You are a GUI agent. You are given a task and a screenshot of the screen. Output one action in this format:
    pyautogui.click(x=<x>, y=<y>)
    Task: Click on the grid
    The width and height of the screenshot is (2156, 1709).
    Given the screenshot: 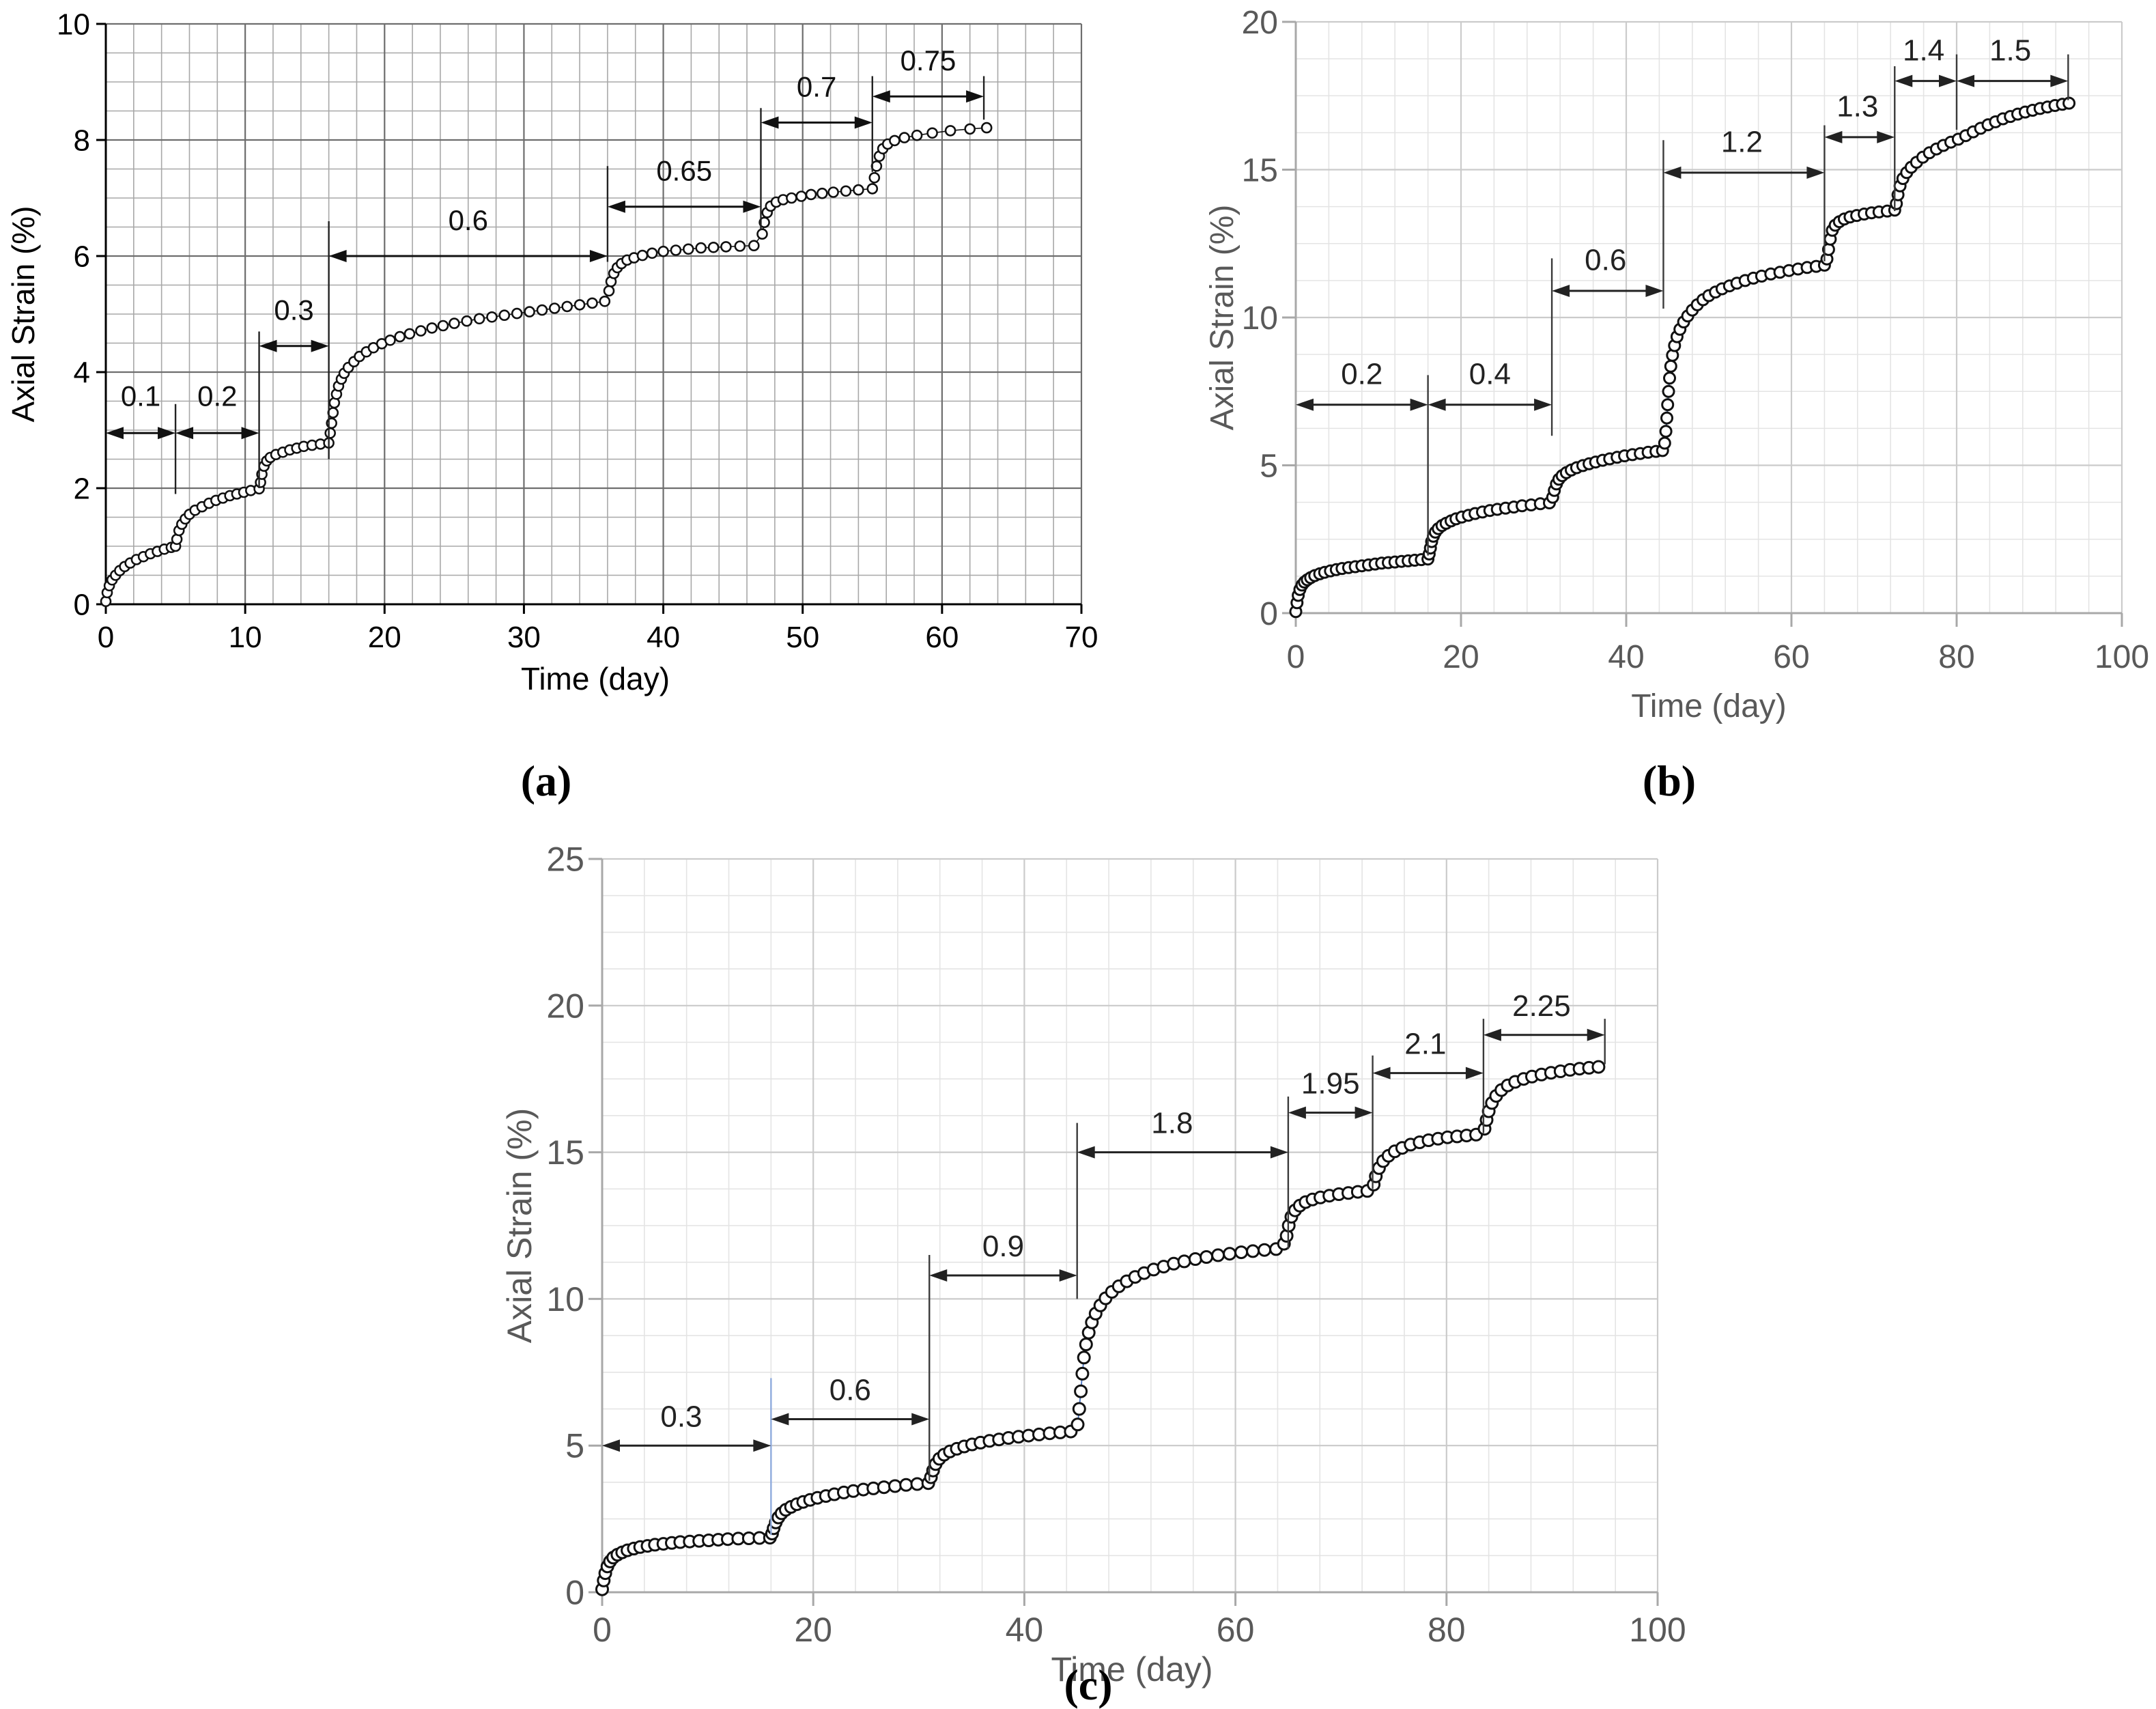 What is the action you would take?
    pyautogui.click(x=1709, y=317)
    